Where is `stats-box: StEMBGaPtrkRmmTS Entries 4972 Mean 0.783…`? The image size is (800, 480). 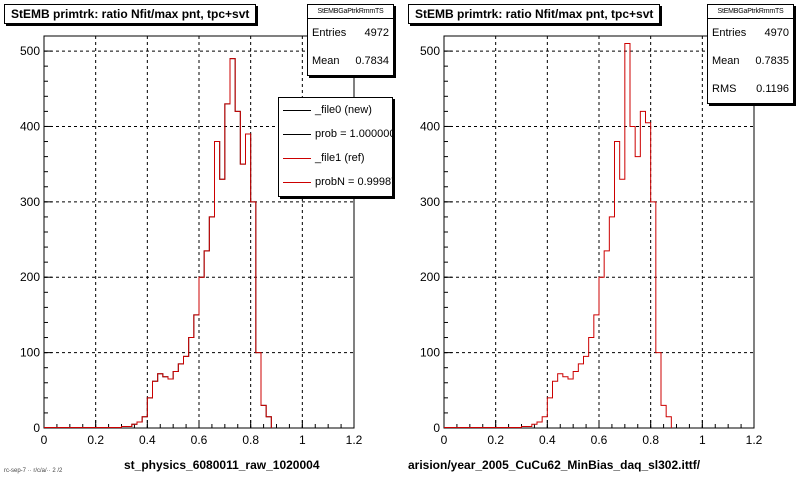 stats-box: StEMBGaPtrkRmmTS Entries 4972 Mean 0.783… is located at coordinates (350, 40).